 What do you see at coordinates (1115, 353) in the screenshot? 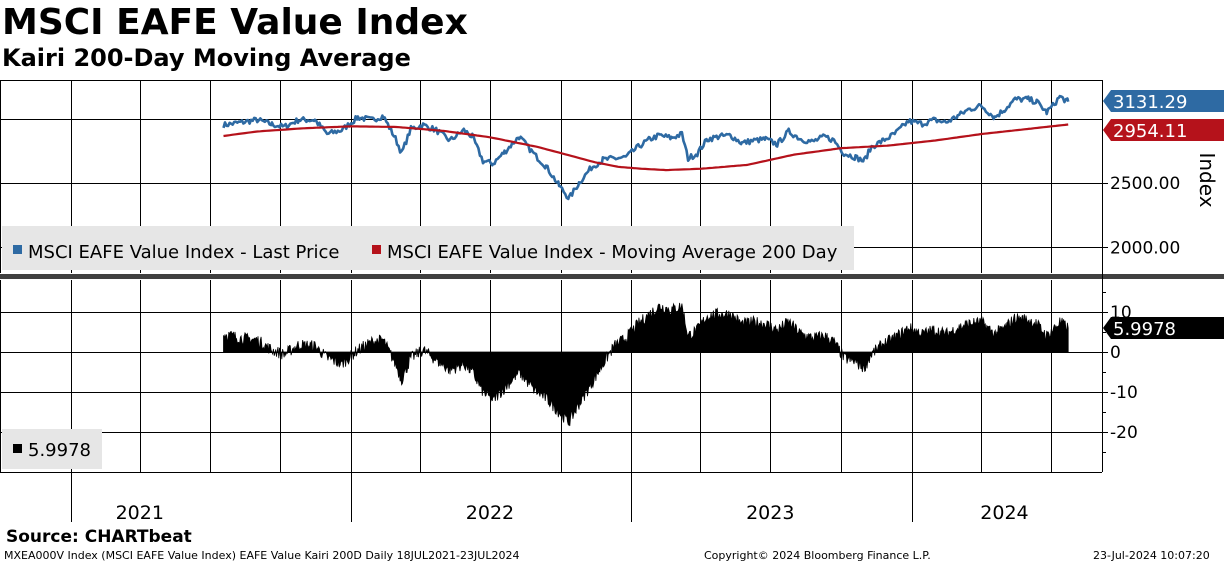
I see `y-tick-label: 0` at bounding box center [1115, 353].